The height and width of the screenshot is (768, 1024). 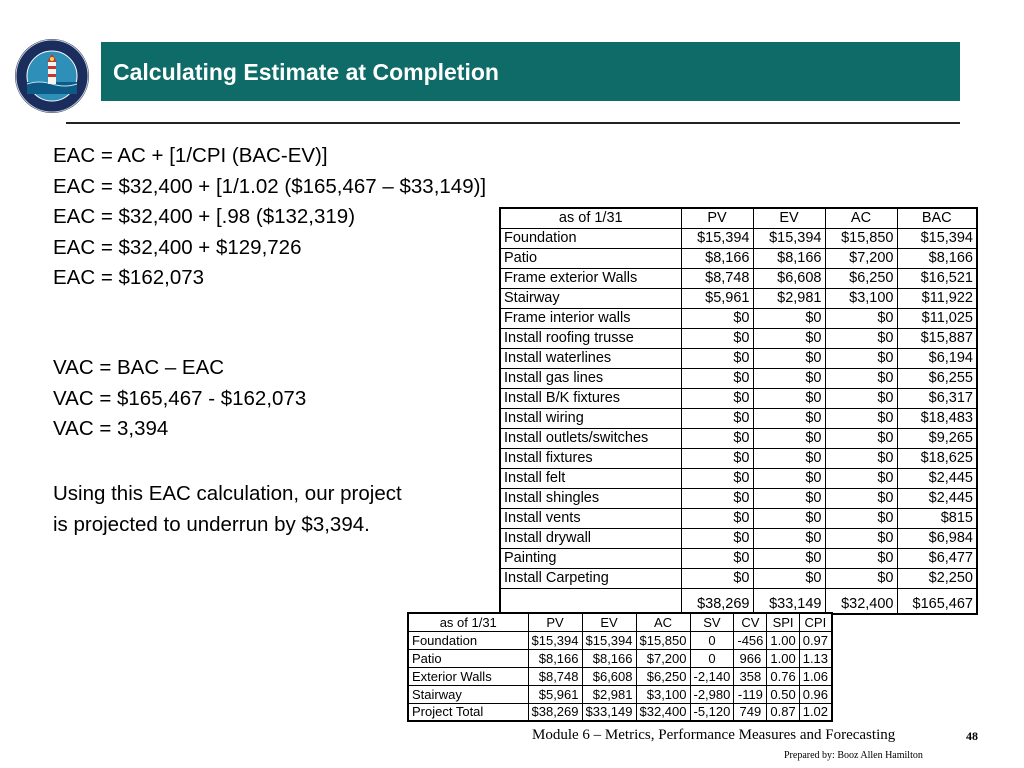 I want to click on task-name-cell: Install wiring, so click(x=590, y=418).